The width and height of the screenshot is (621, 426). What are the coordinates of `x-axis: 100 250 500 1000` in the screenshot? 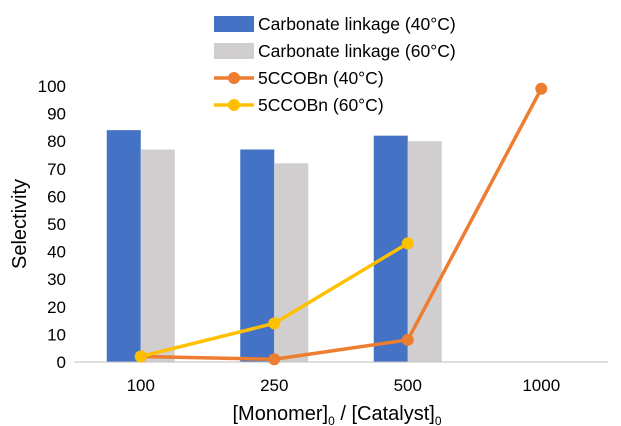 It's located at (344, 385).